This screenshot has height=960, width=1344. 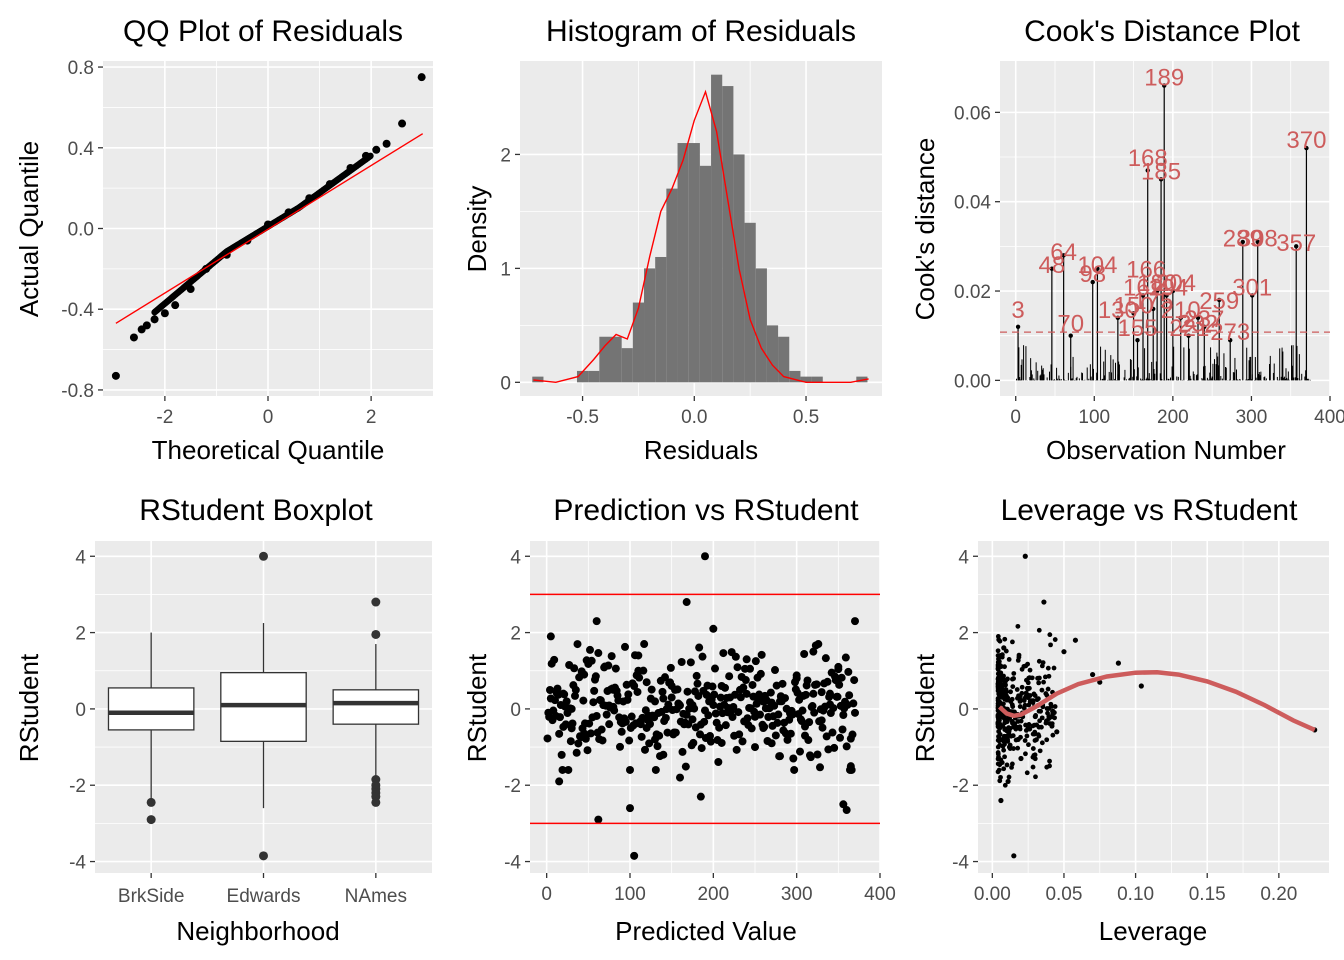 What do you see at coordinates (806, 417) in the screenshot?
I see `hist-xtick-label: 0.5` at bounding box center [806, 417].